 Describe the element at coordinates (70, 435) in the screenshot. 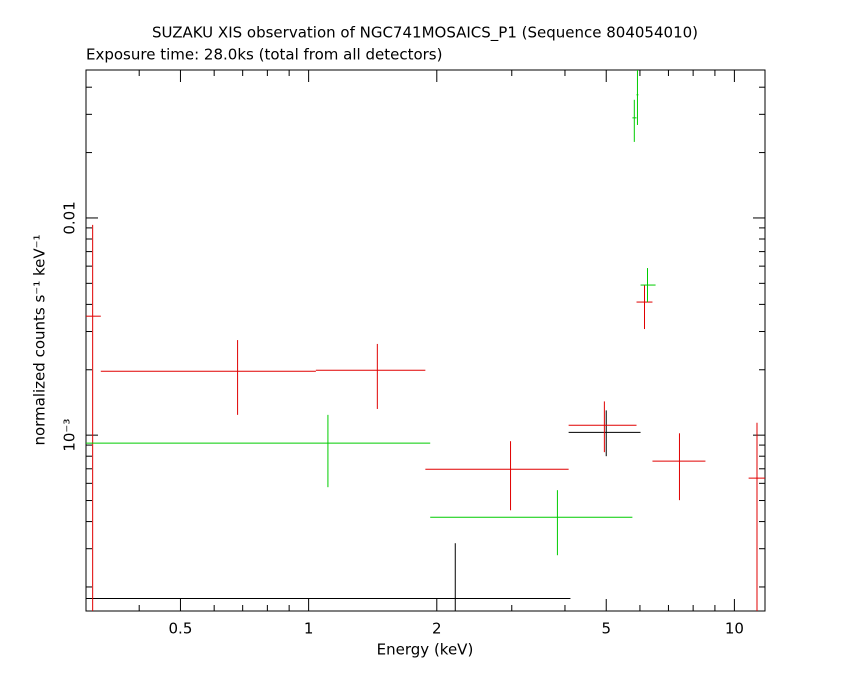

I see `y-tick-label: 10⁻³` at that location.